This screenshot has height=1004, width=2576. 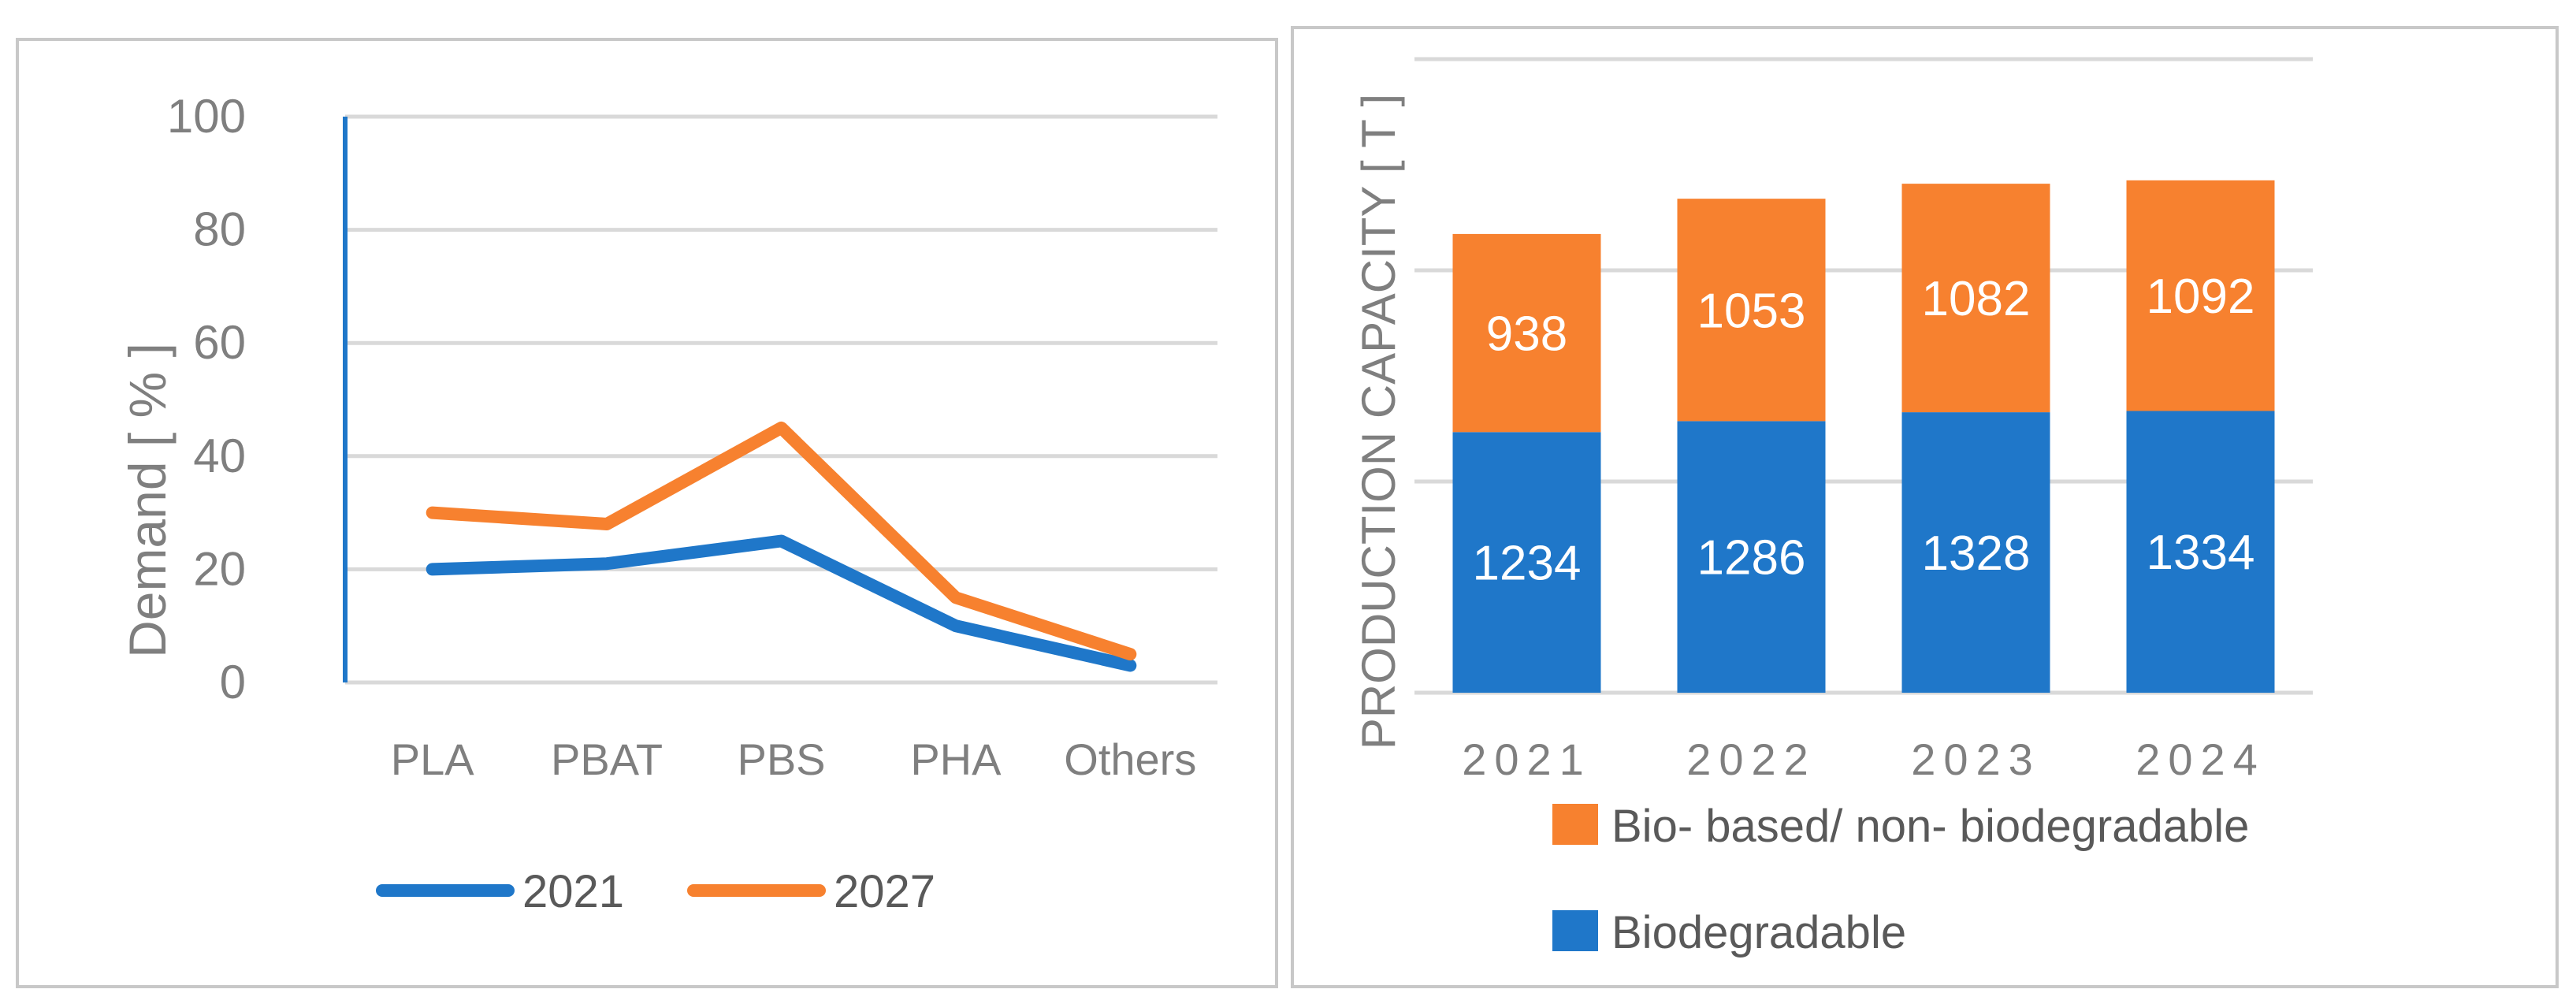 What do you see at coordinates (2201, 759) in the screenshot?
I see `bar-chart-x-tick-label: 2024` at bounding box center [2201, 759].